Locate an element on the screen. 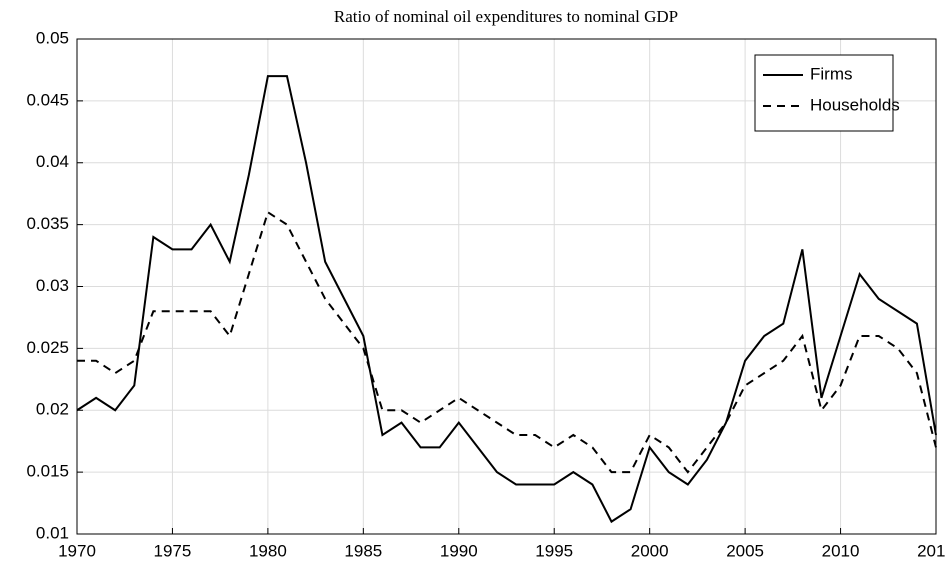 The width and height of the screenshot is (945, 575). y-tick-label: 0.02 is located at coordinates (52, 409).